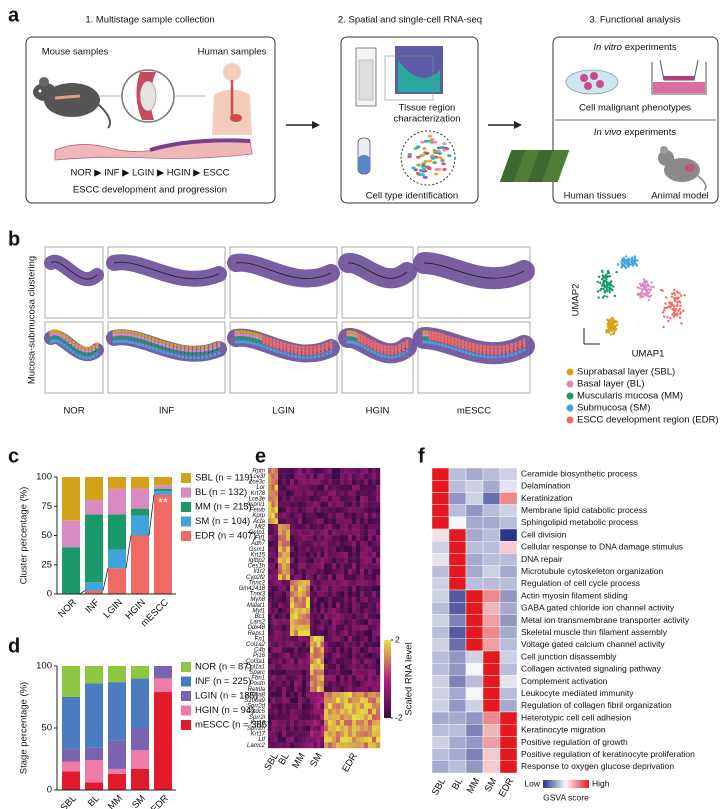 This screenshot has height=809, width=727. Describe the element at coordinates (258, 511) in the screenshot. I see `gene-label: Fetub` at that location.